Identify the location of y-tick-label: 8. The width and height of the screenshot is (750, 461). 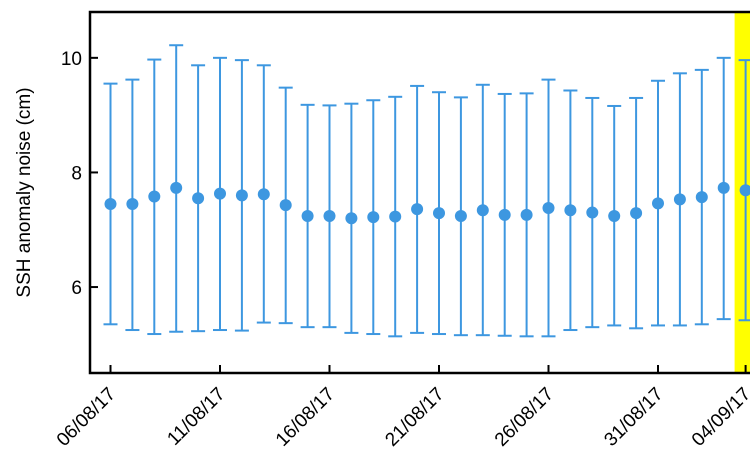
(76, 173).